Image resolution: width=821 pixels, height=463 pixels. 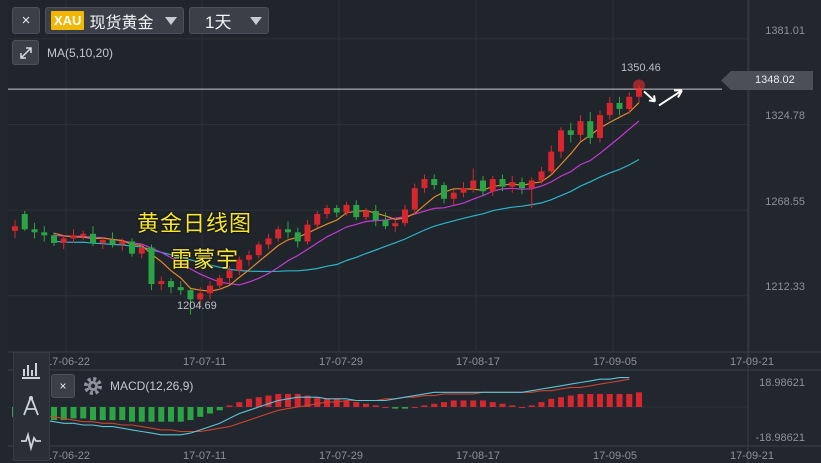 What do you see at coordinates (31, 406) in the screenshot?
I see `compass-icon` at bounding box center [31, 406].